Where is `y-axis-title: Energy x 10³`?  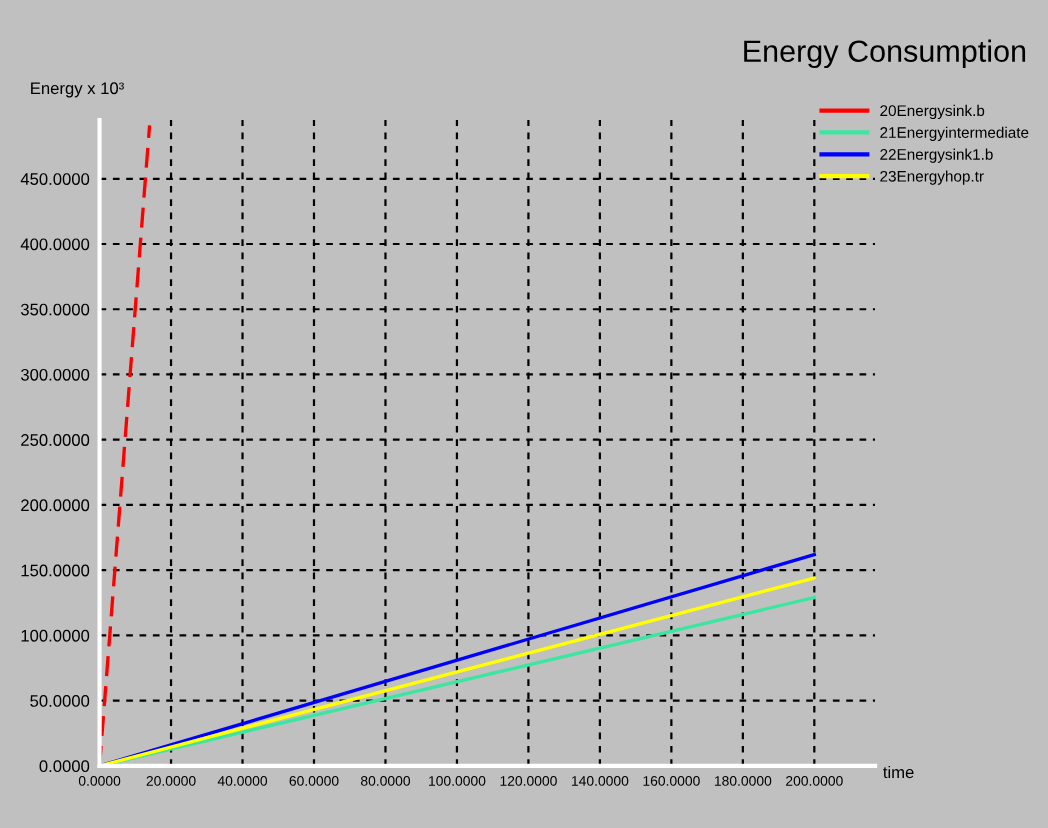
y-axis-title: Energy x 10³ is located at coordinates (77, 90).